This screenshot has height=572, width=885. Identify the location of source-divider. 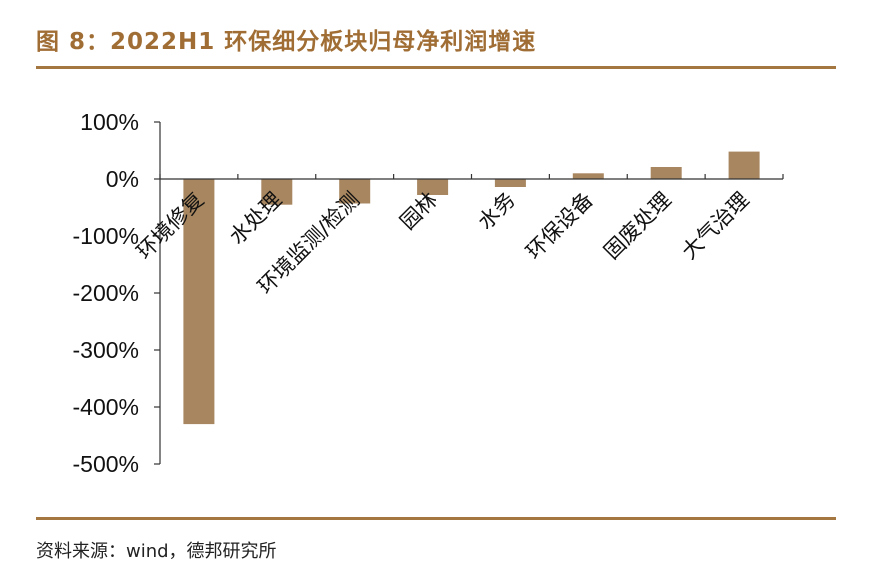
(436, 518).